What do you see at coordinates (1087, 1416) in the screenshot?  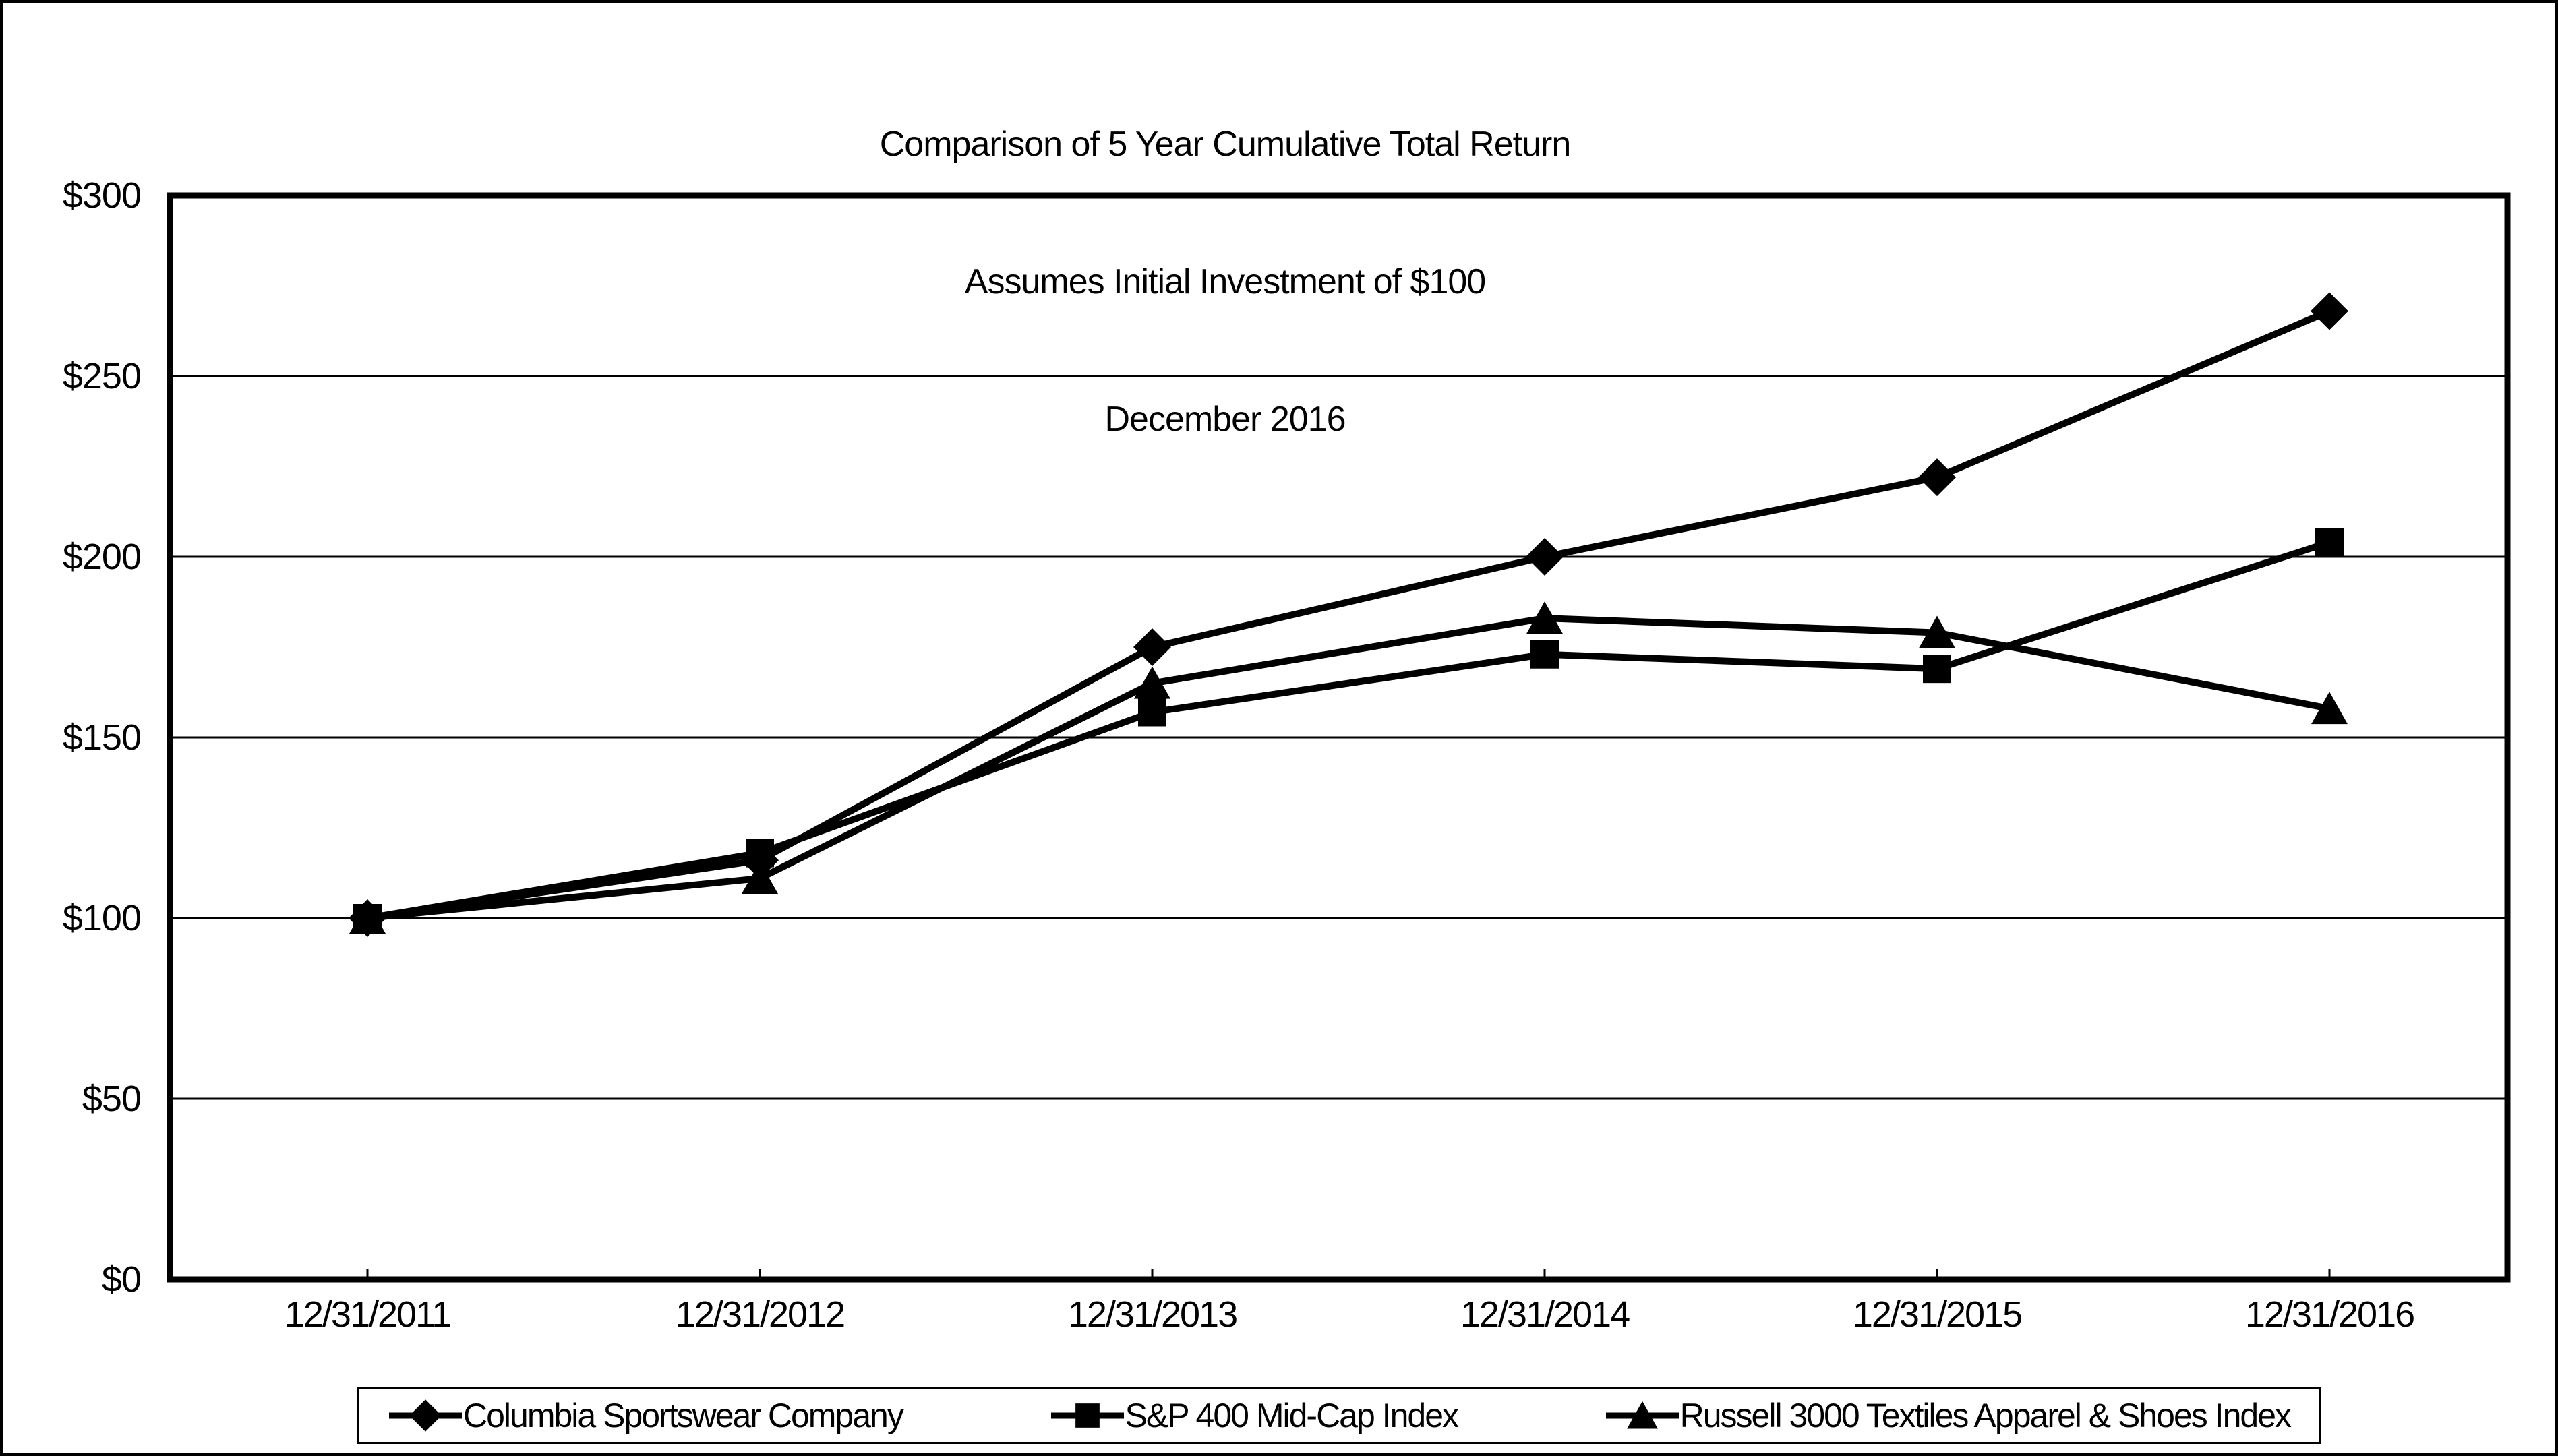 I see `legend-square-marker-icon` at bounding box center [1087, 1416].